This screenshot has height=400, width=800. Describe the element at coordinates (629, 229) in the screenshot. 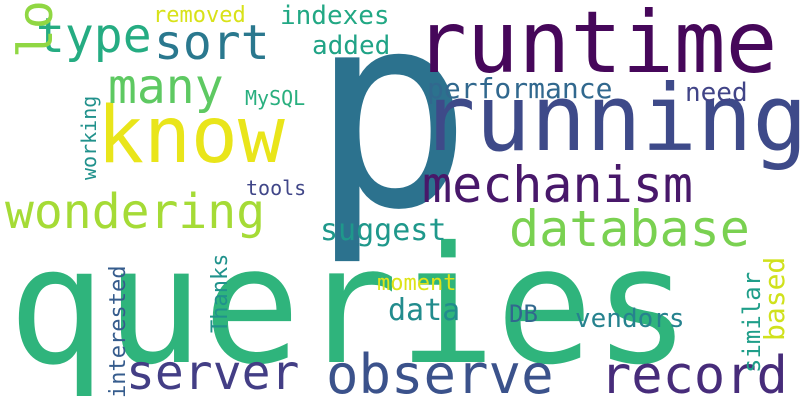

I see `word-database: database` at that location.